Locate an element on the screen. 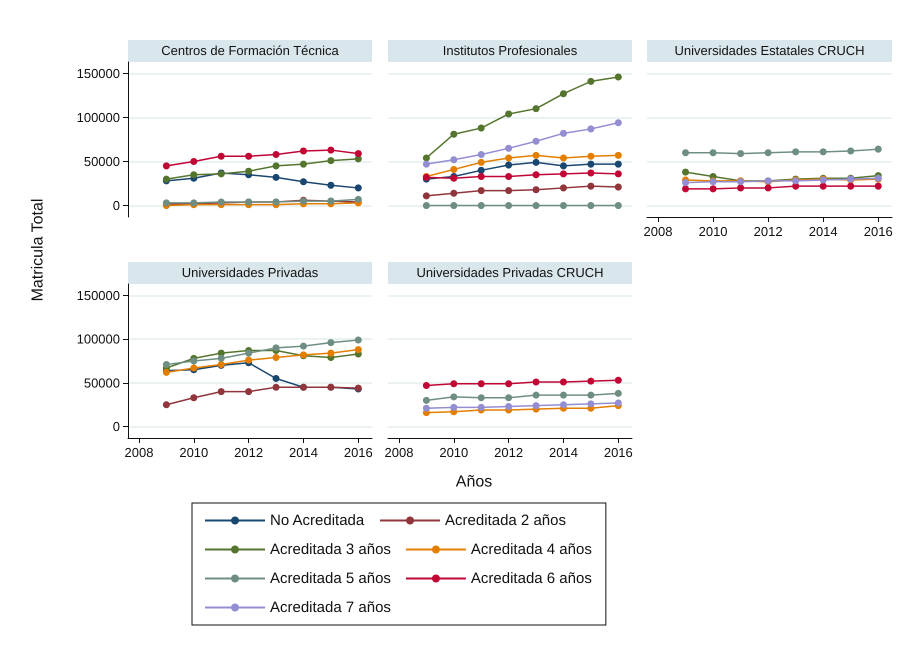  y-tick-label: 0 is located at coordinates (116, 206).